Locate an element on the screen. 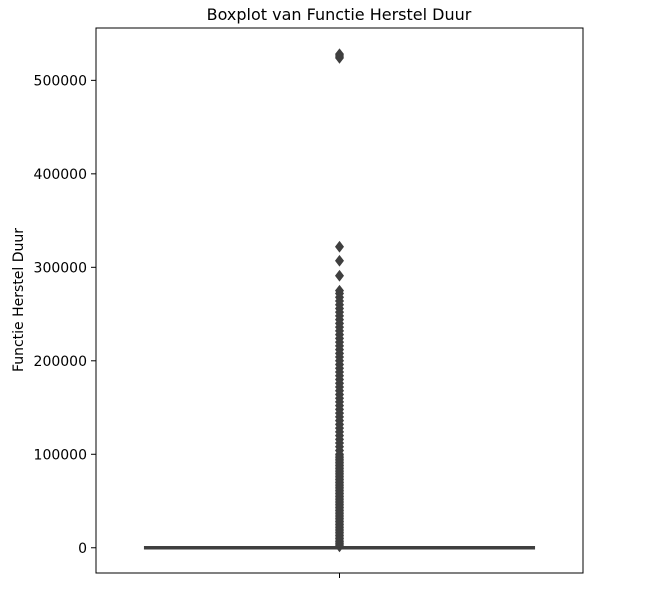 Image resolution: width=651 pixels, height=589 pixels. y-tick-label: 400000 is located at coordinates (60, 175).